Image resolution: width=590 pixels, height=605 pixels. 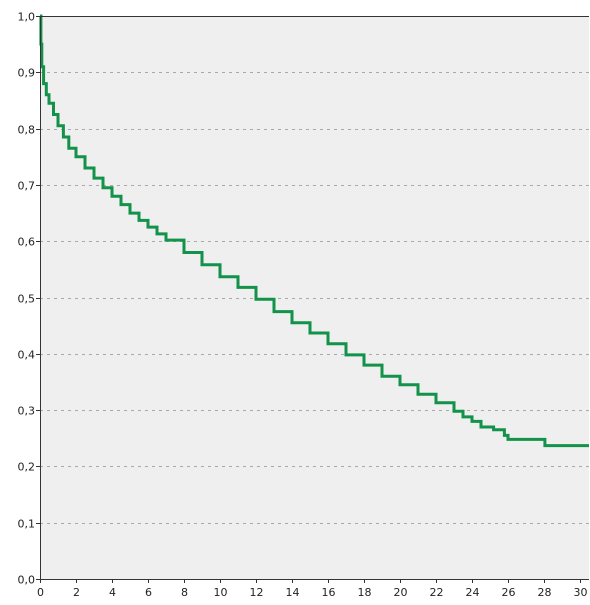 What do you see at coordinates (581, 592) in the screenshot?
I see `x-tick-label-15: 30` at bounding box center [581, 592].